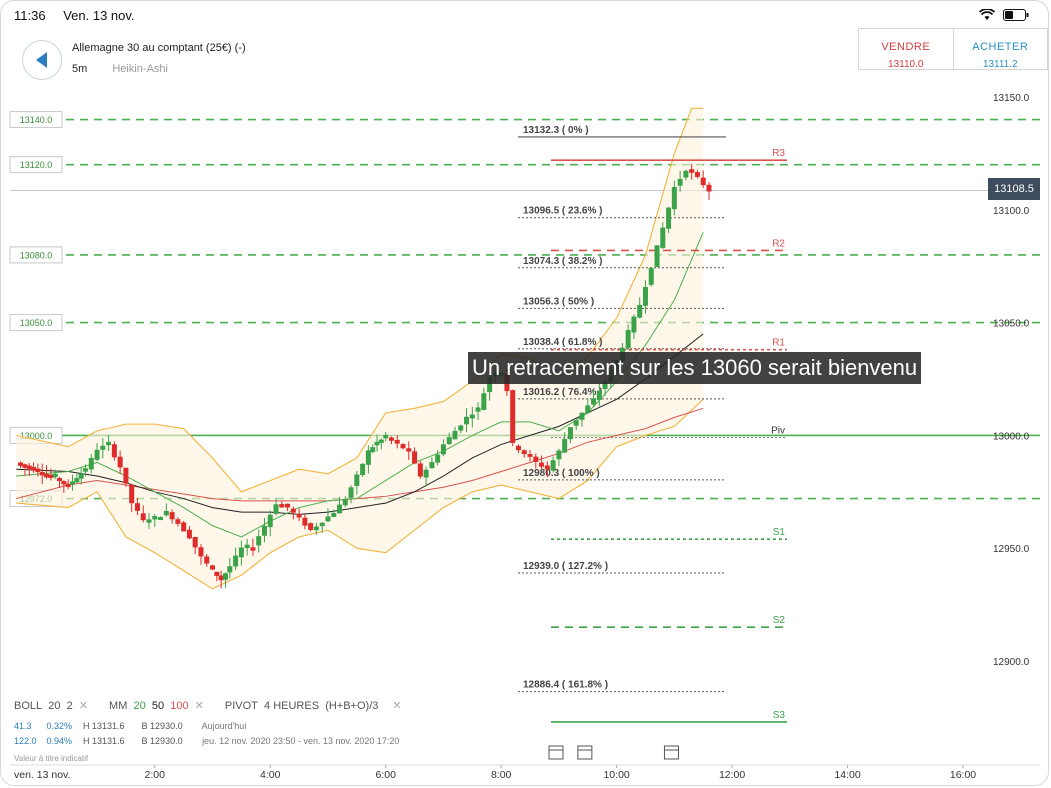  I want to click on fibonacci-label: 13132.3 ( 0% ), so click(556, 130).